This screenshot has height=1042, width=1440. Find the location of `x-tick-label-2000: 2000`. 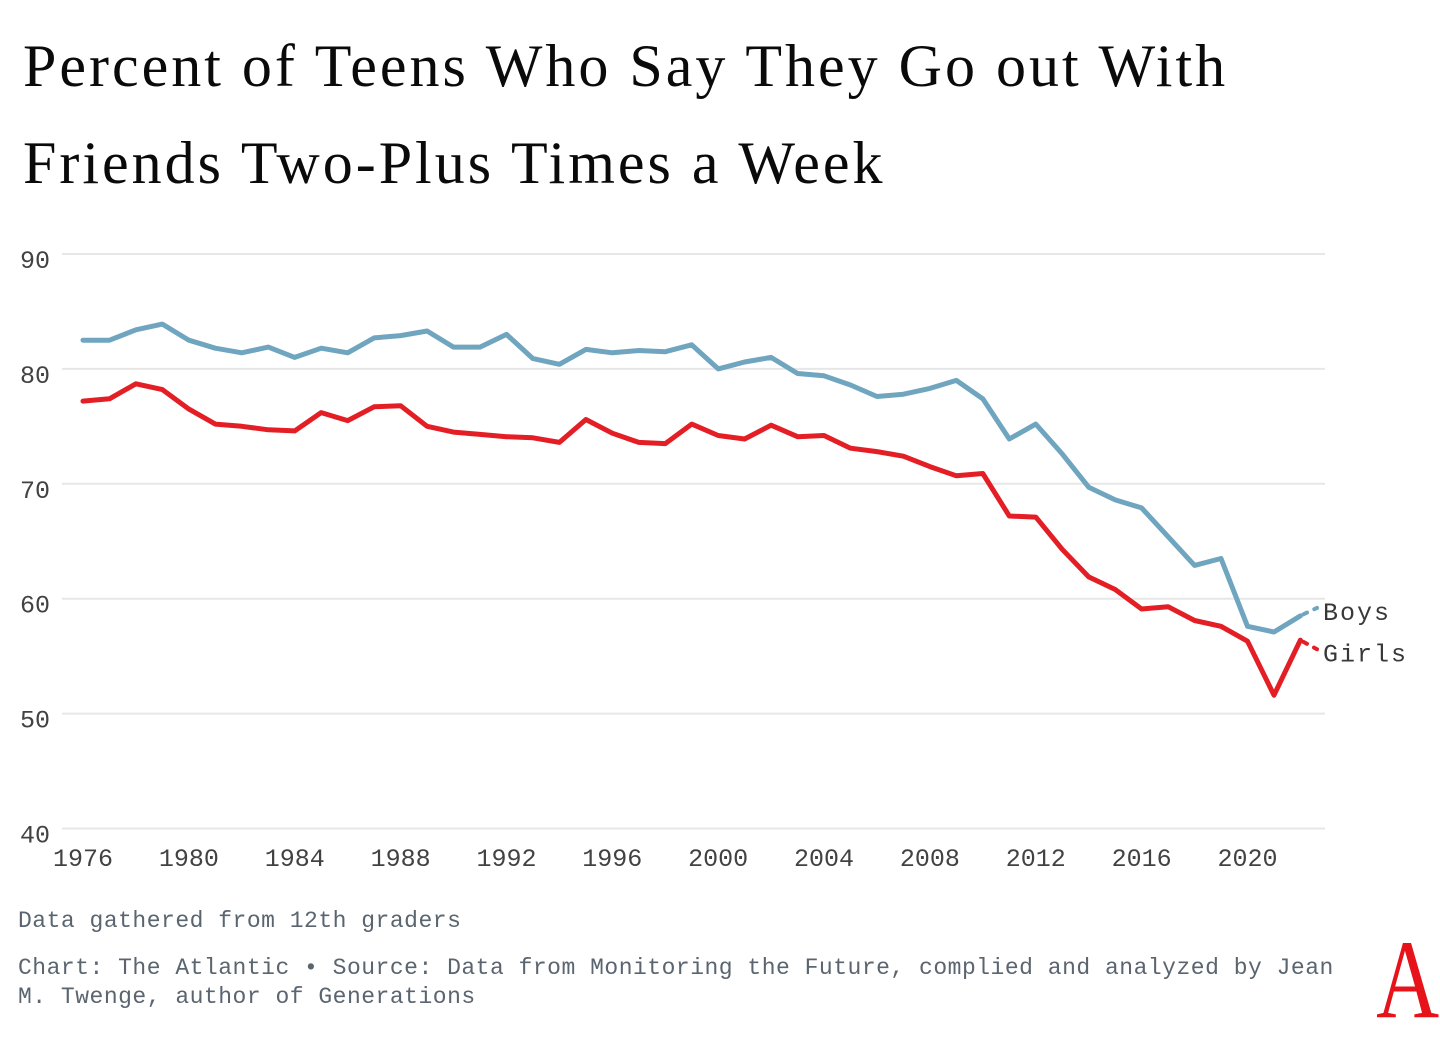

x-tick-label-2000: 2000 is located at coordinates (718, 859).